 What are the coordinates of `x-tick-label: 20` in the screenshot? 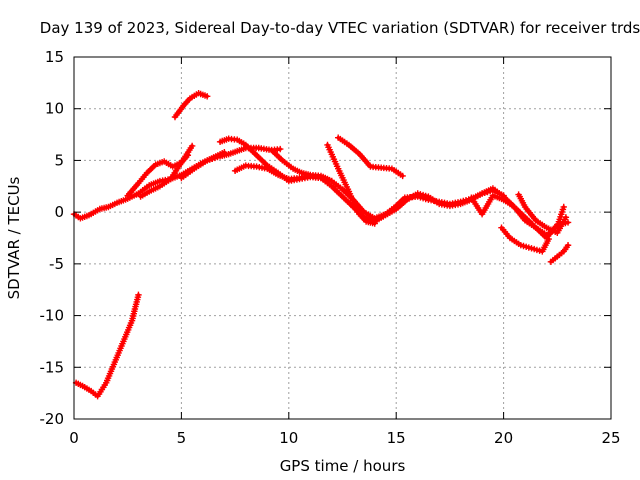 It's located at (503, 438).